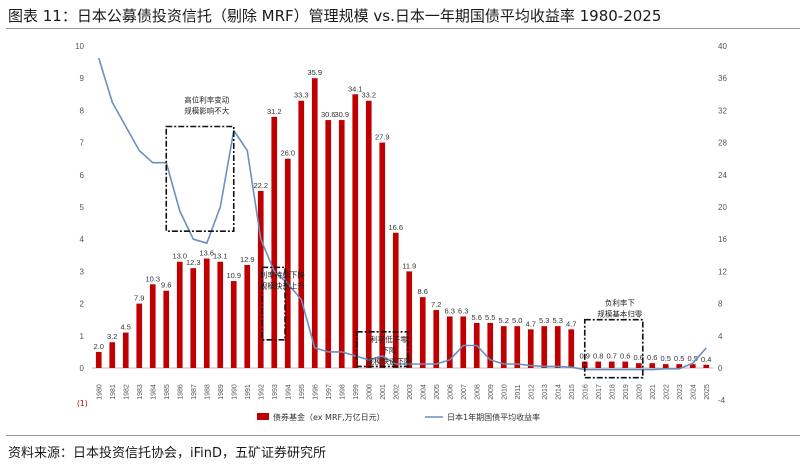 The height and width of the screenshot is (466, 806). I want to click on y2-tick-label: 16, so click(722, 239).